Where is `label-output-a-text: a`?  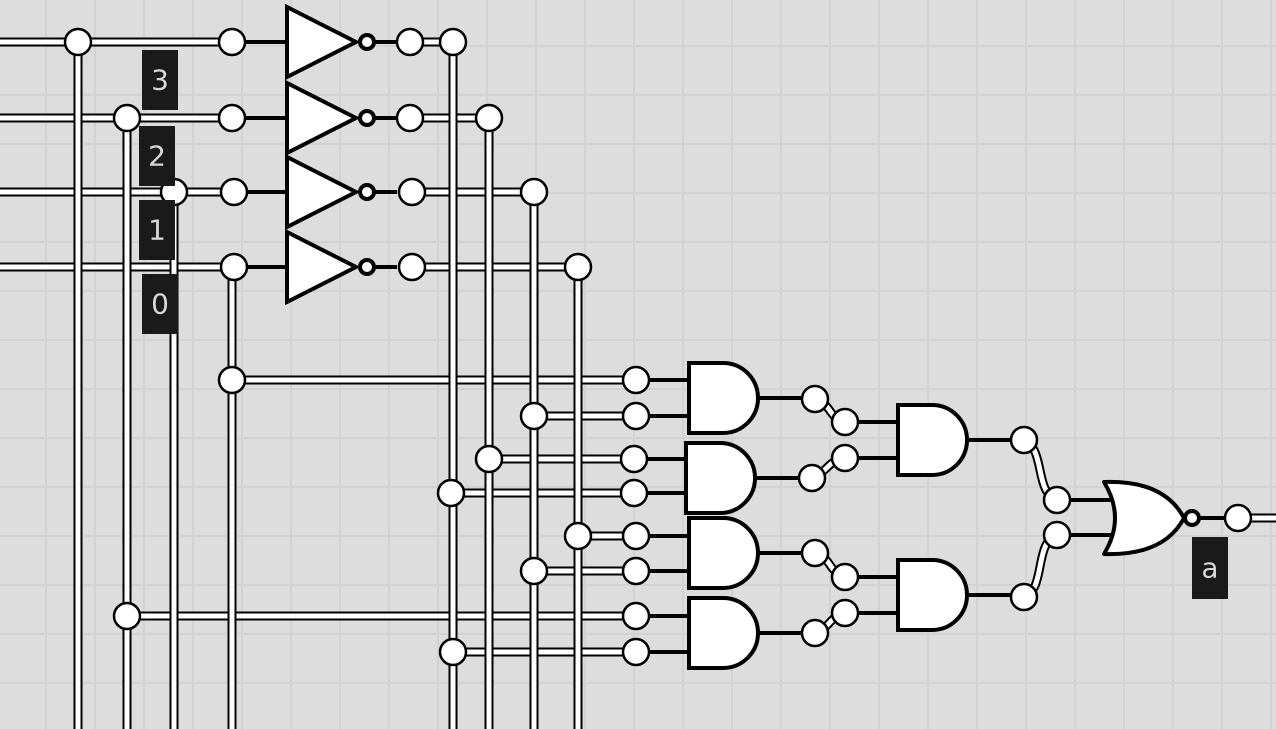
label-output-a-text: a is located at coordinates (1209, 568).